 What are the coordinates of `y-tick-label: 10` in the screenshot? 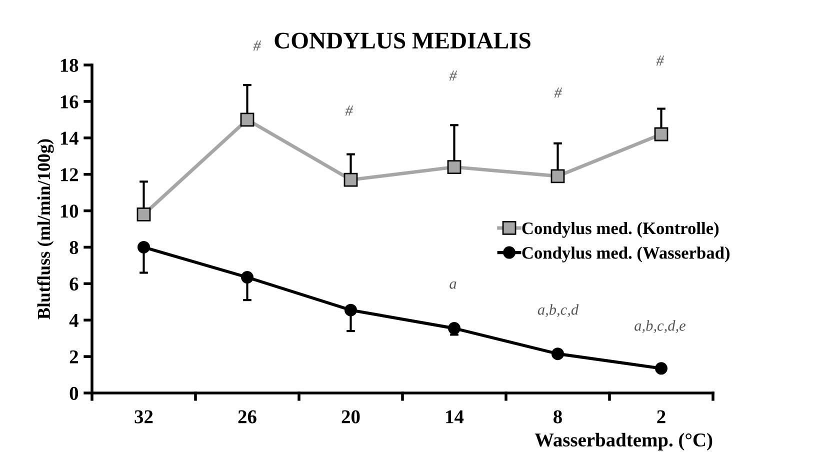 It's located at (69, 211).